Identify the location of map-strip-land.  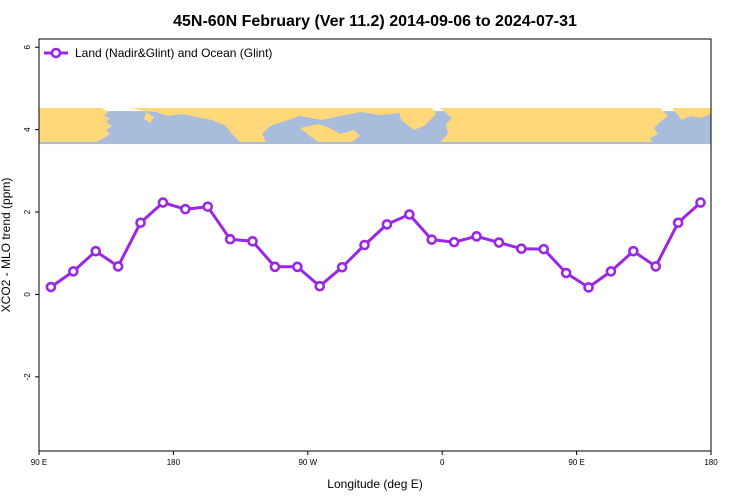
(375, 125).